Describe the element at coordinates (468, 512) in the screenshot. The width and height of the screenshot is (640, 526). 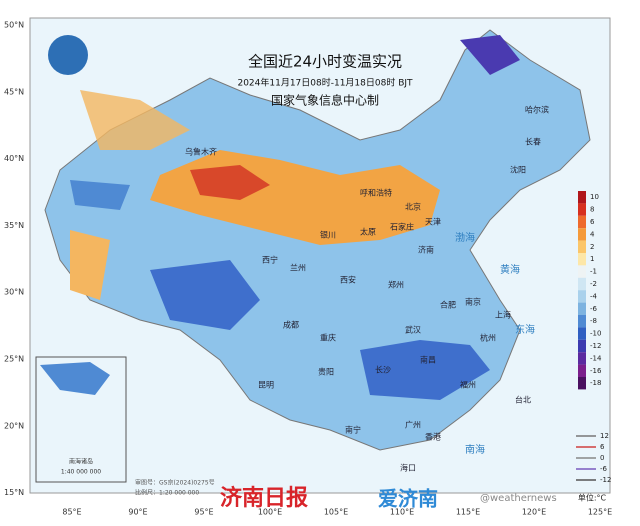
I see `lon-label: 115°E` at that location.